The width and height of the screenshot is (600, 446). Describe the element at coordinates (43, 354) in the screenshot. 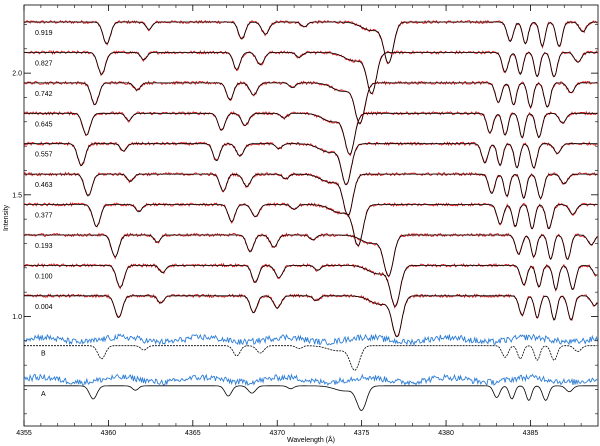

I see `component-label-B: B` at that location.